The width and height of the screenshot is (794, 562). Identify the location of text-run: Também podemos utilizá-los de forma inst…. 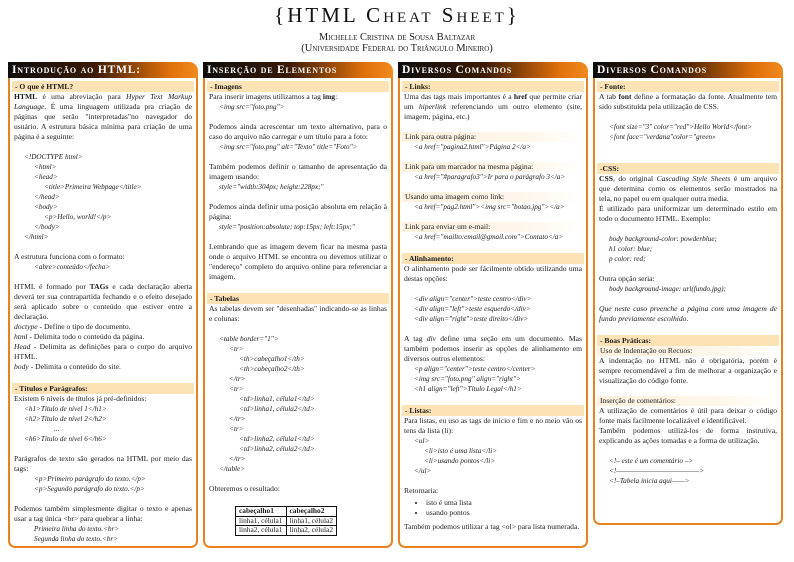
(688, 435).